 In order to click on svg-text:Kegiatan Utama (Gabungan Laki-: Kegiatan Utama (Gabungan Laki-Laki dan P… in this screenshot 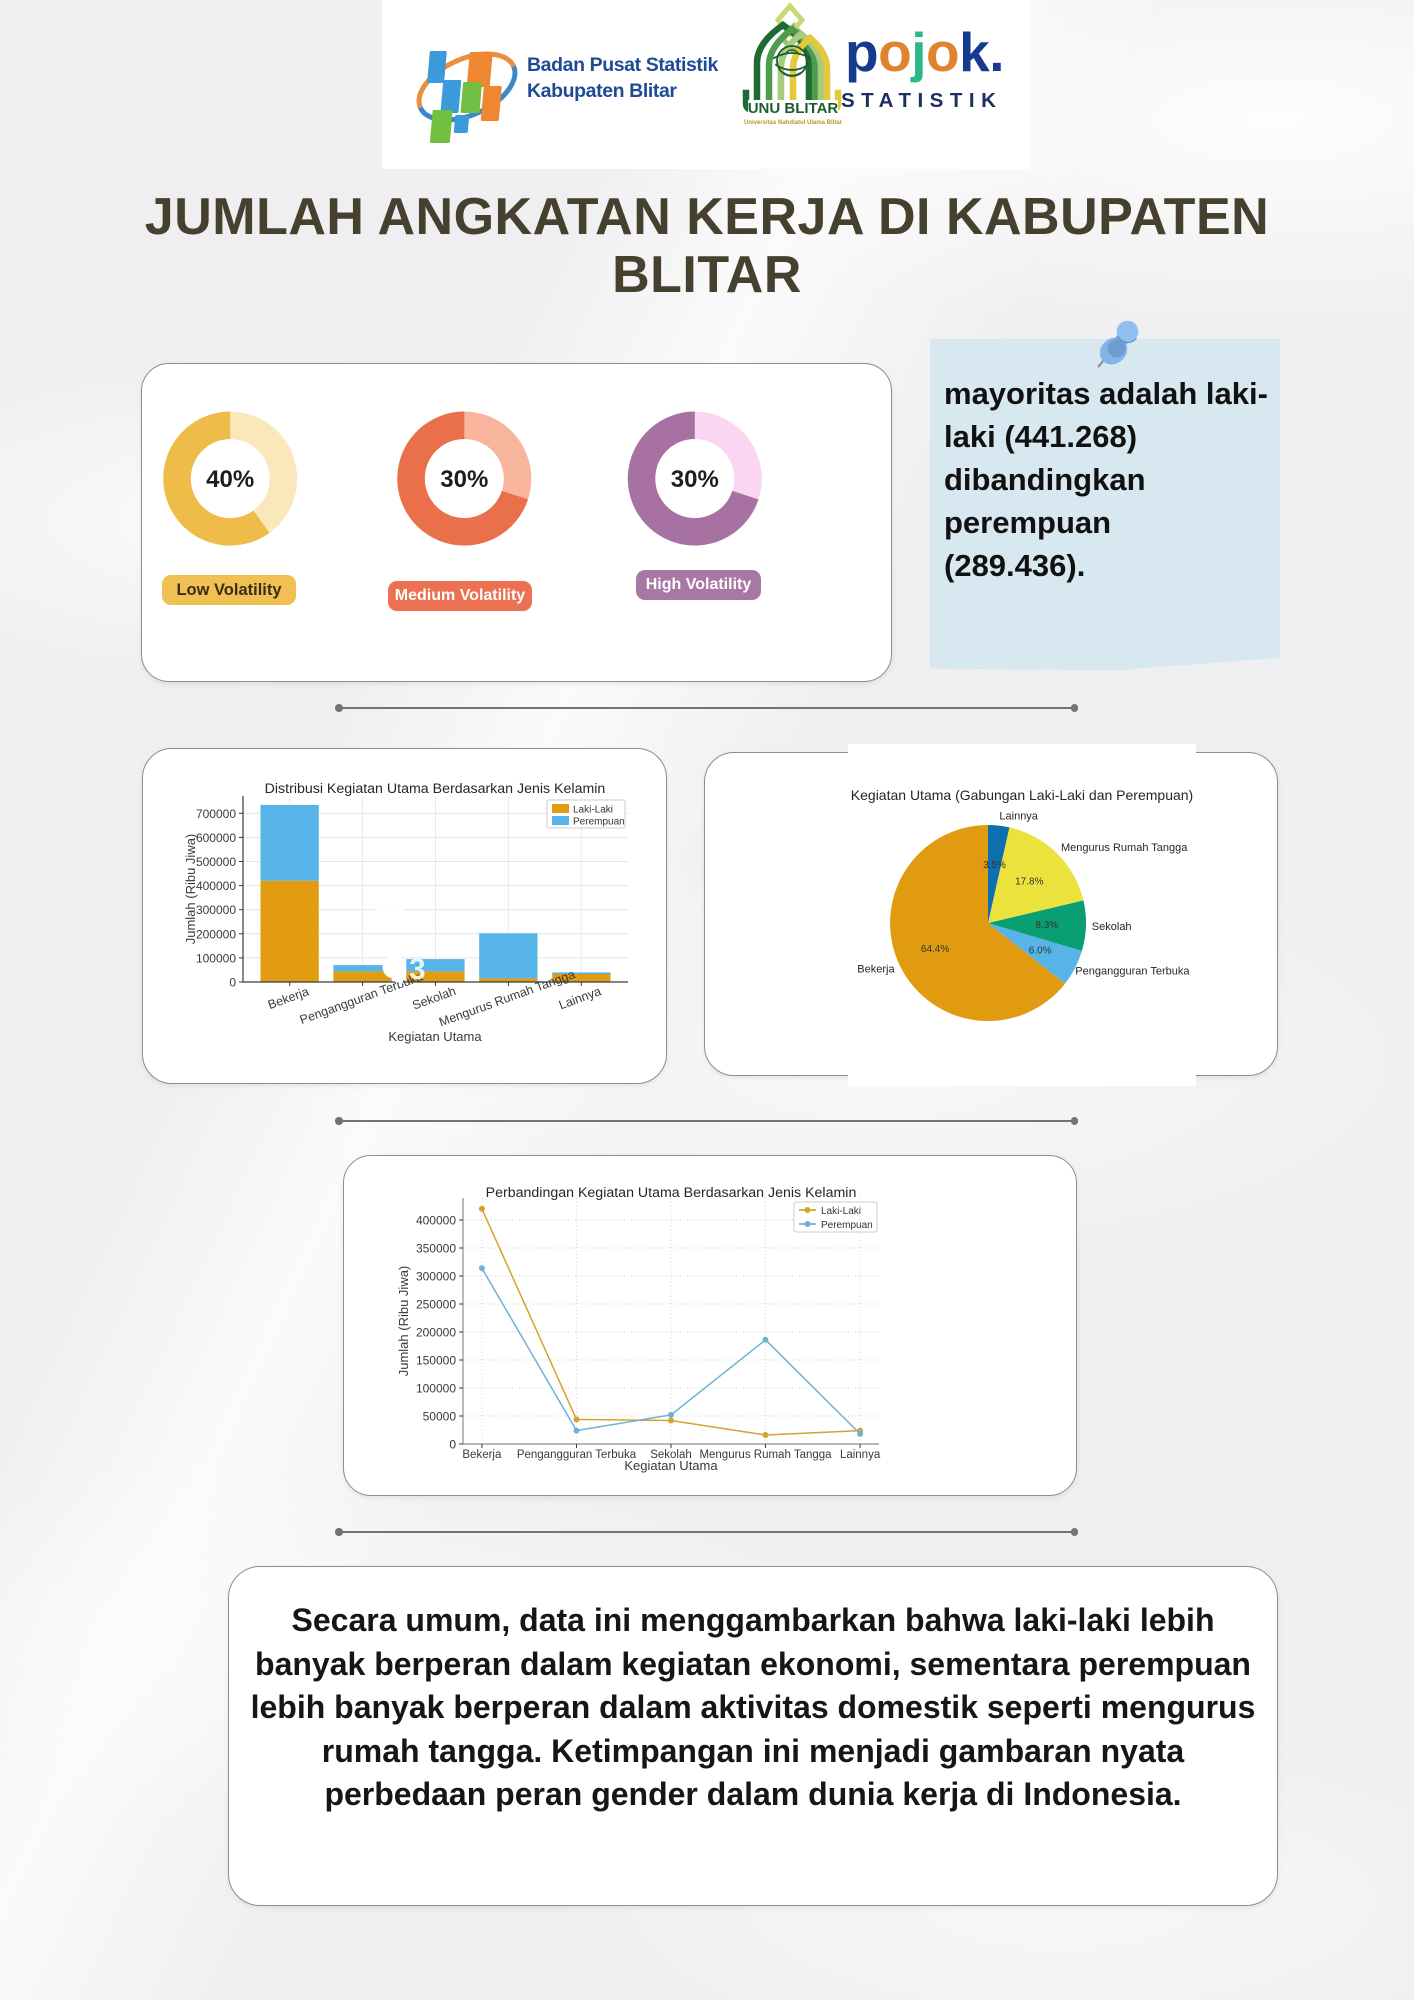, I will do `click(1022, 795)`.